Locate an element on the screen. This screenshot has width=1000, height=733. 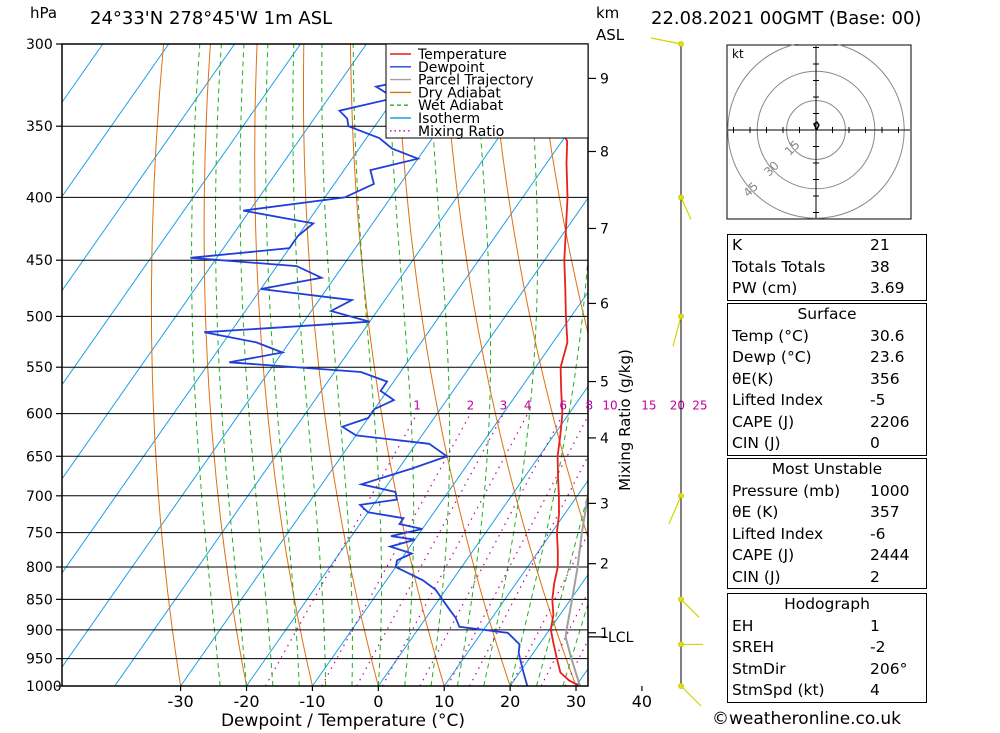
mu-label: θE (K) is located at coordinates (755, 512).